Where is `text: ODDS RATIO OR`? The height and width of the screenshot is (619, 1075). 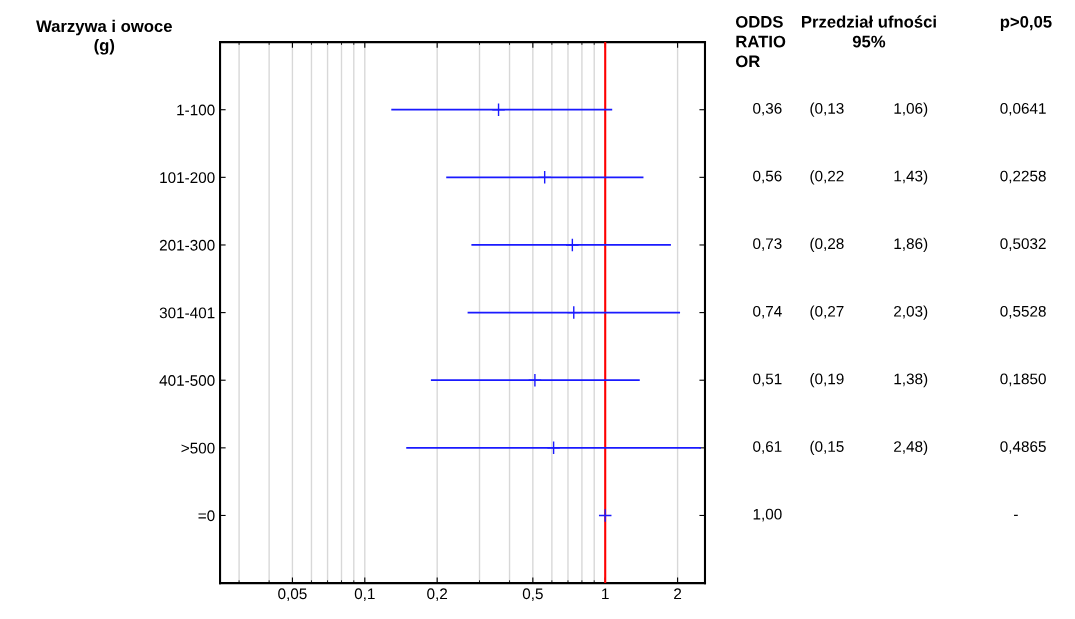
text: ODDS RATIO OR is located at coordinates (760, 41).